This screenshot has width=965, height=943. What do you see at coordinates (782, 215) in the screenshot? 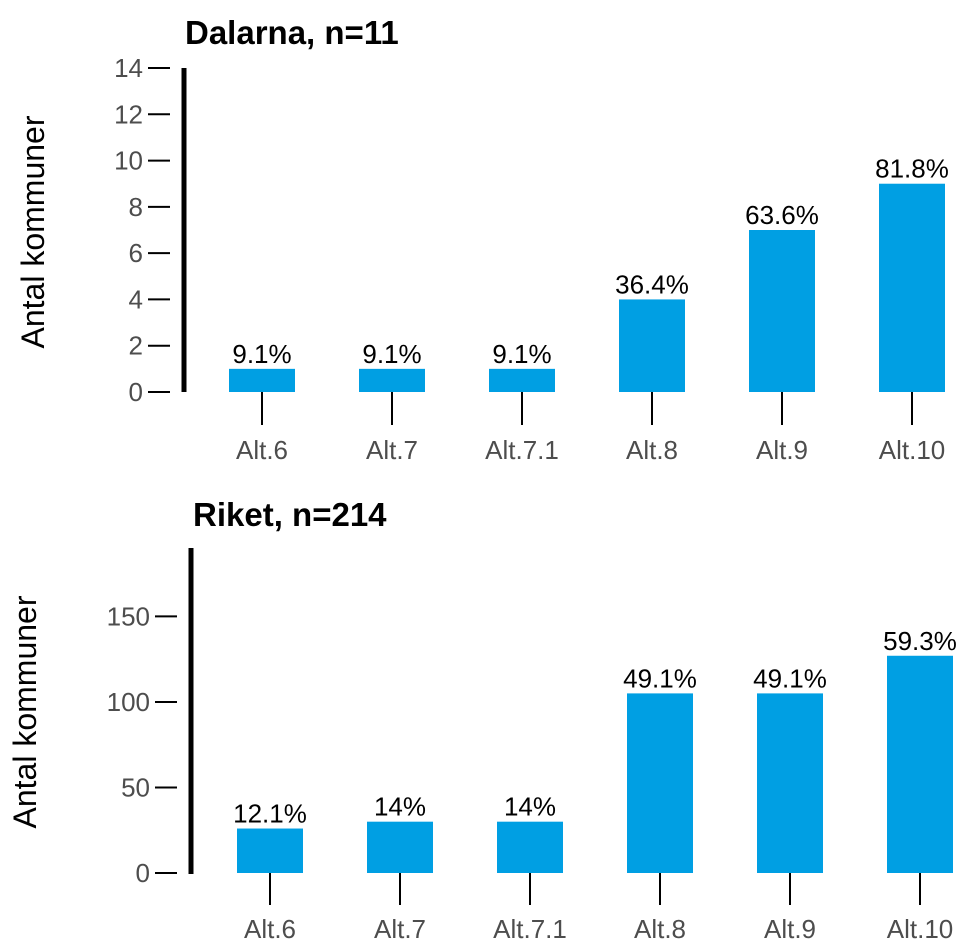
I see `data-label: 63.6%` at bounding box center [782, 215].